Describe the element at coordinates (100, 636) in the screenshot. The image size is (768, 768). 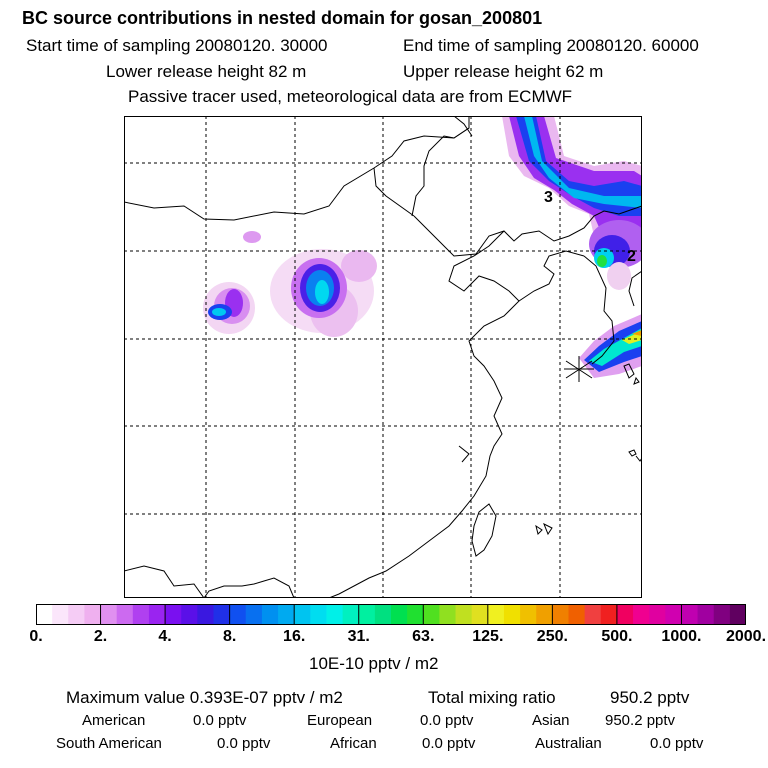
I see `colorbar-tick-label: 2.` at that location.